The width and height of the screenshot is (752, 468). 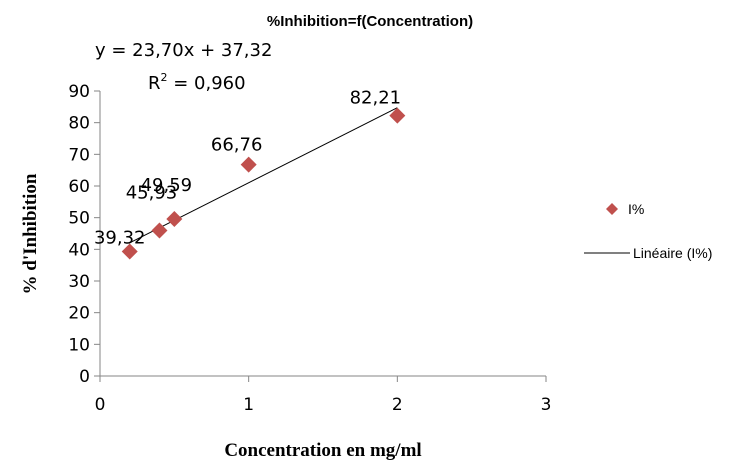 What do you see at coordinates (79, 124) in the screenshot?
I see `y-tick-label: 80` at bounding box center [79, 124].